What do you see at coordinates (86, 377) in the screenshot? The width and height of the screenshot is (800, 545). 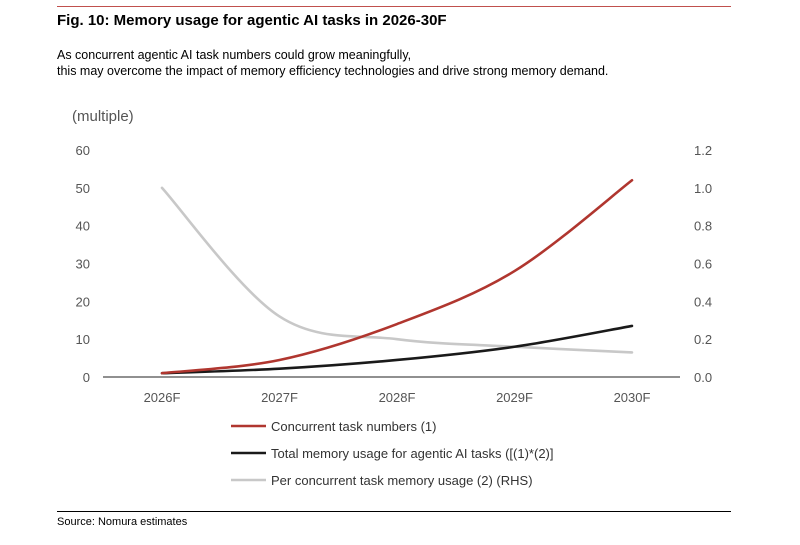 I see `y-left-tick-label: 0` at bounding box center [86, 377].